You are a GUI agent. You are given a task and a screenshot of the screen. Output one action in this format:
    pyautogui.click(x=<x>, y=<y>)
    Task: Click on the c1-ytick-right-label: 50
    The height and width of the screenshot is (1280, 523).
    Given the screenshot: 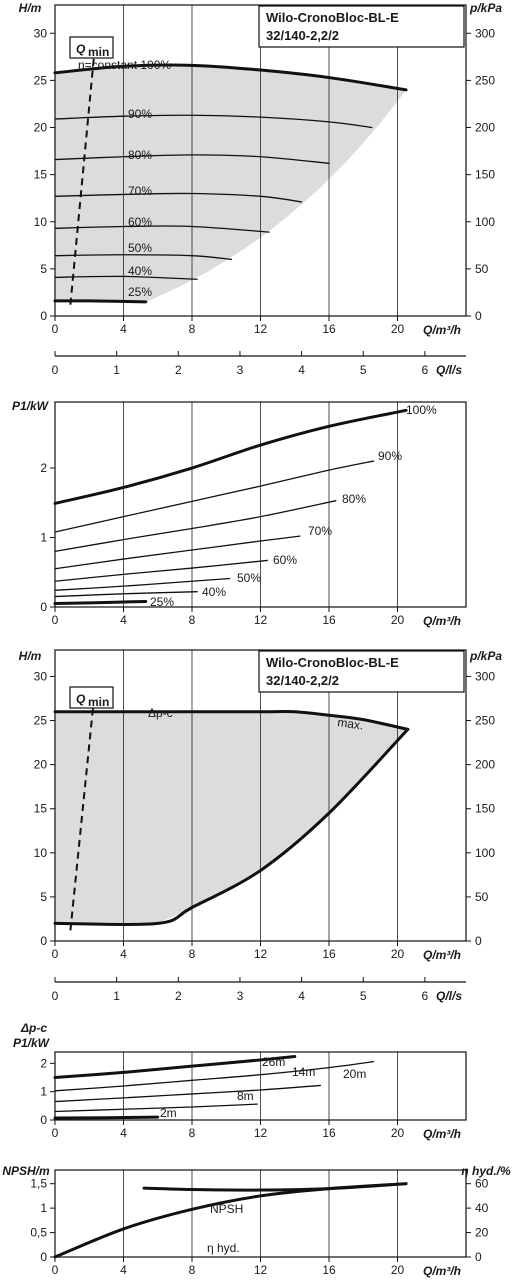 What is the action you would take?
    pyautogui.click(x=482, y=269)
    